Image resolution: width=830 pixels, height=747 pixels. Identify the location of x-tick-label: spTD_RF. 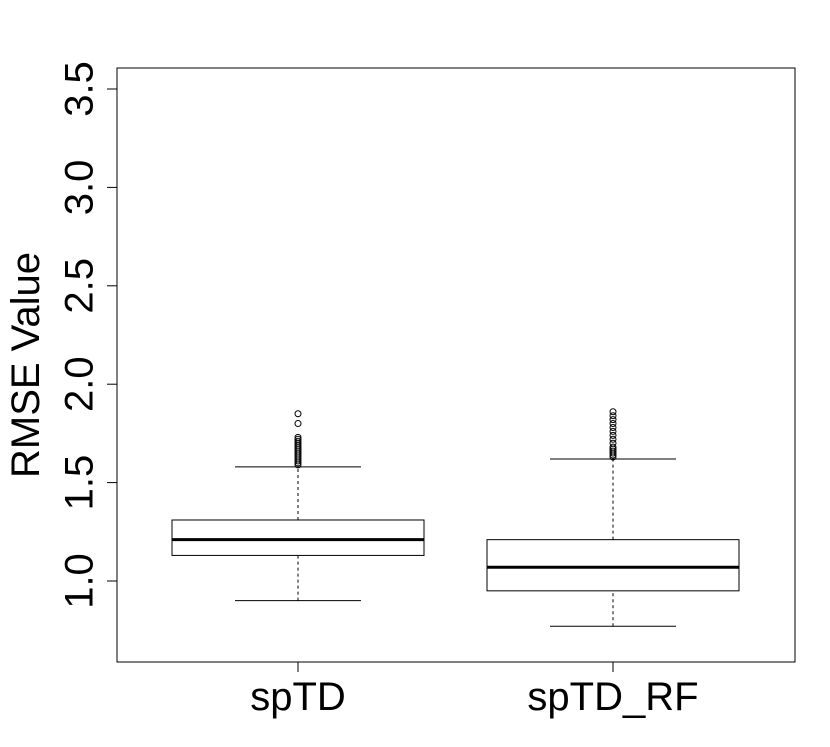
(612, 697).